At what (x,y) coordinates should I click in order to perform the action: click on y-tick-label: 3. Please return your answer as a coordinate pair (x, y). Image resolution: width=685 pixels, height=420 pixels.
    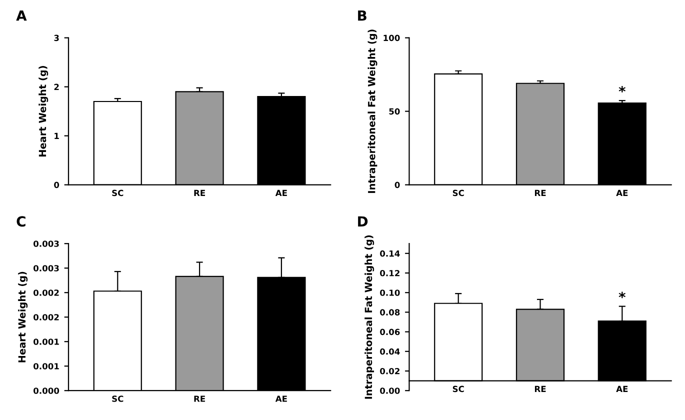
    Looking at the image, I should click on (56, 38).